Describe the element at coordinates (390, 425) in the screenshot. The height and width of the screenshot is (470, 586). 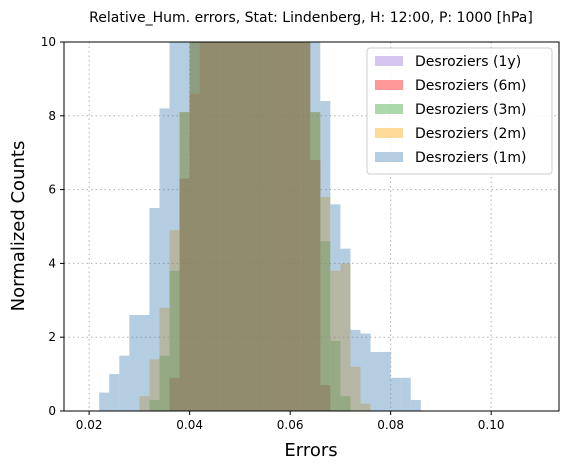
I see `x-tick-label: 0.08` at that location.